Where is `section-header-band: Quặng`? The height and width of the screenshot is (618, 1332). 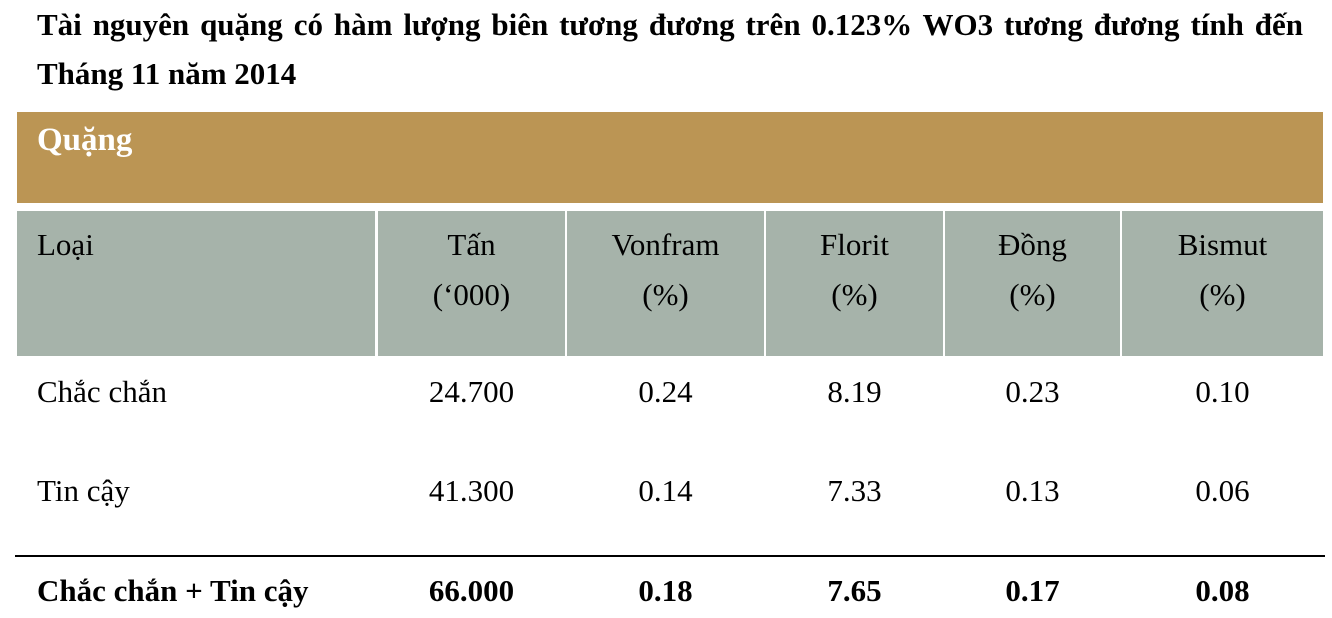 section-header-band: Quặng is located at coordinates (670, 157).